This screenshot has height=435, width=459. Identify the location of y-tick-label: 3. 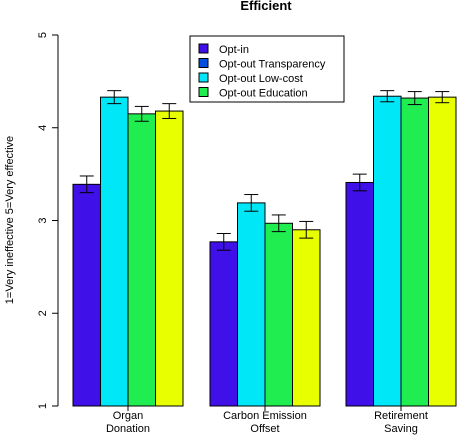
(43, 220).